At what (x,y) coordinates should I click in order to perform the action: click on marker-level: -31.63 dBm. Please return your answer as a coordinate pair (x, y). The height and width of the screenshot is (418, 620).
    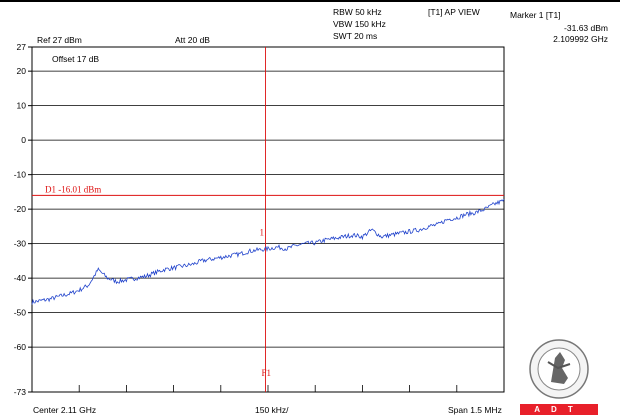
    Looking at the image, I should click on (586, 28).